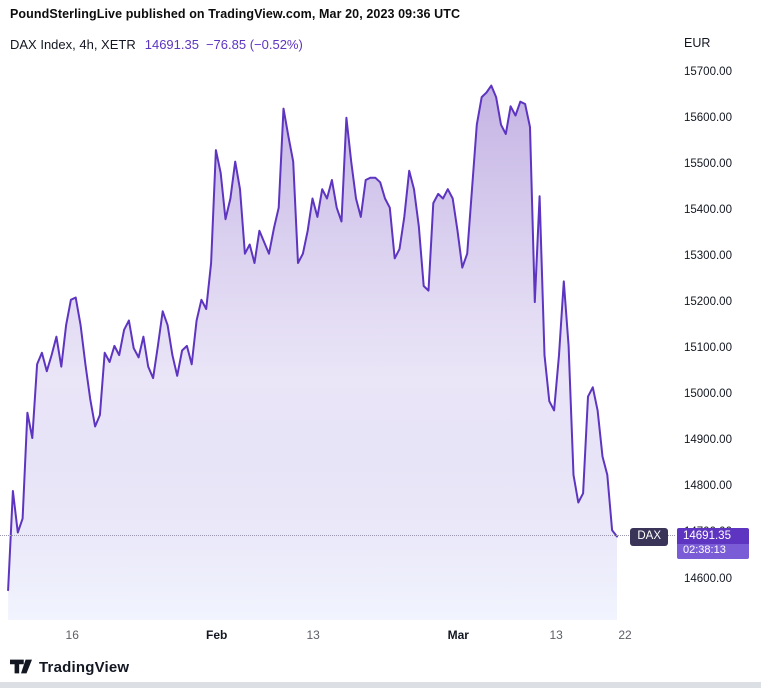 The image size is (761, 688). Describe the element at coordinates (697, 43) in the screenshot. I see `currency-label: EUR` at that location.